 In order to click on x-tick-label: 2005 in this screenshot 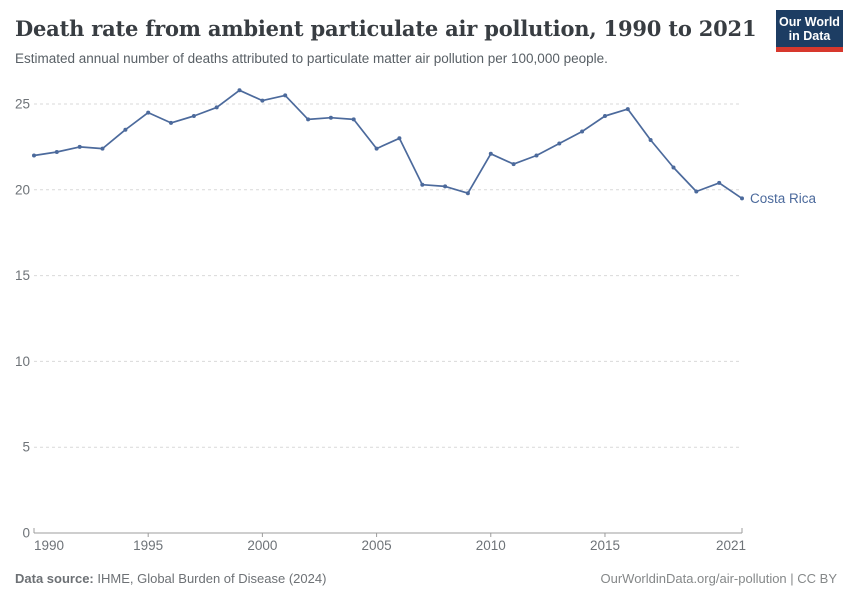, I will do `click(377, 545)`.